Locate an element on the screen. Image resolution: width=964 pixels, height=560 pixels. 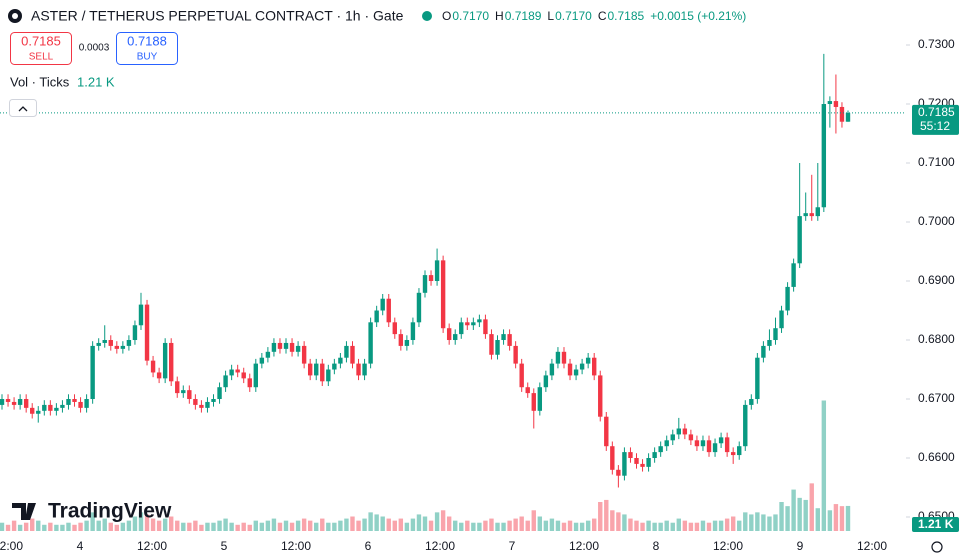
price-axis is located at coordinates (935, 280).